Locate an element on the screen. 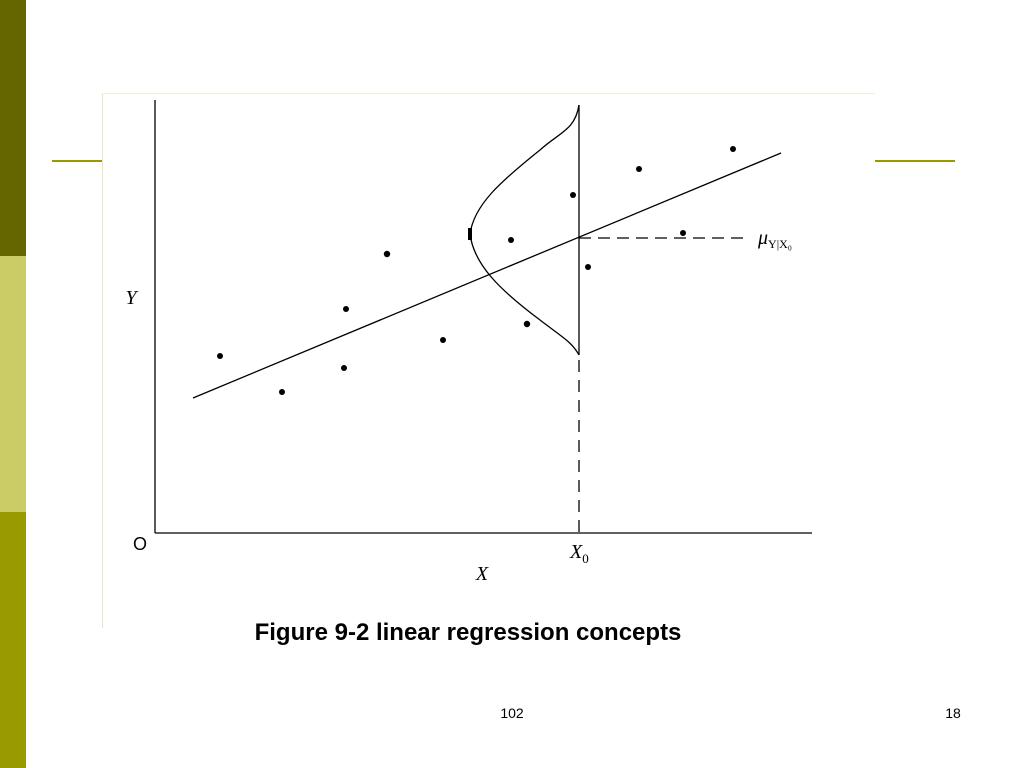 Image resolution: width=1024 pixels, height=768 pixels. footer-center: 102 is located at coordinates (512, 713).